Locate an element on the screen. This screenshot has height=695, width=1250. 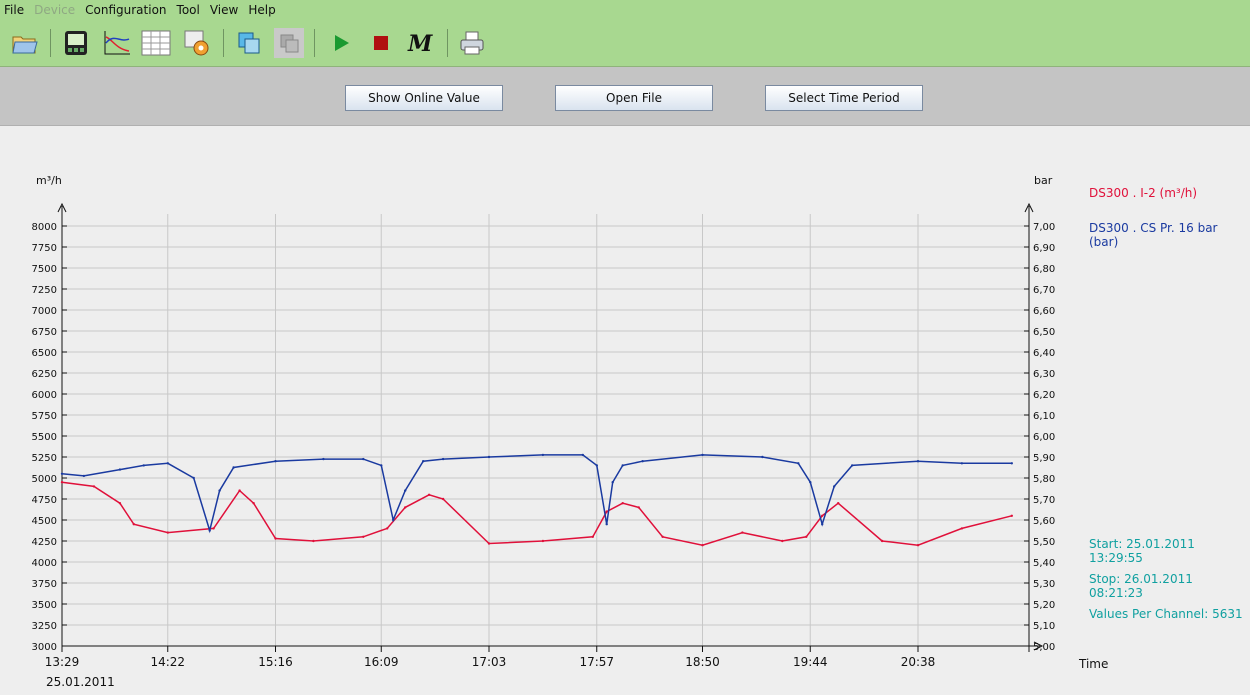
toolbar: M is located at coordinates (625, 44).